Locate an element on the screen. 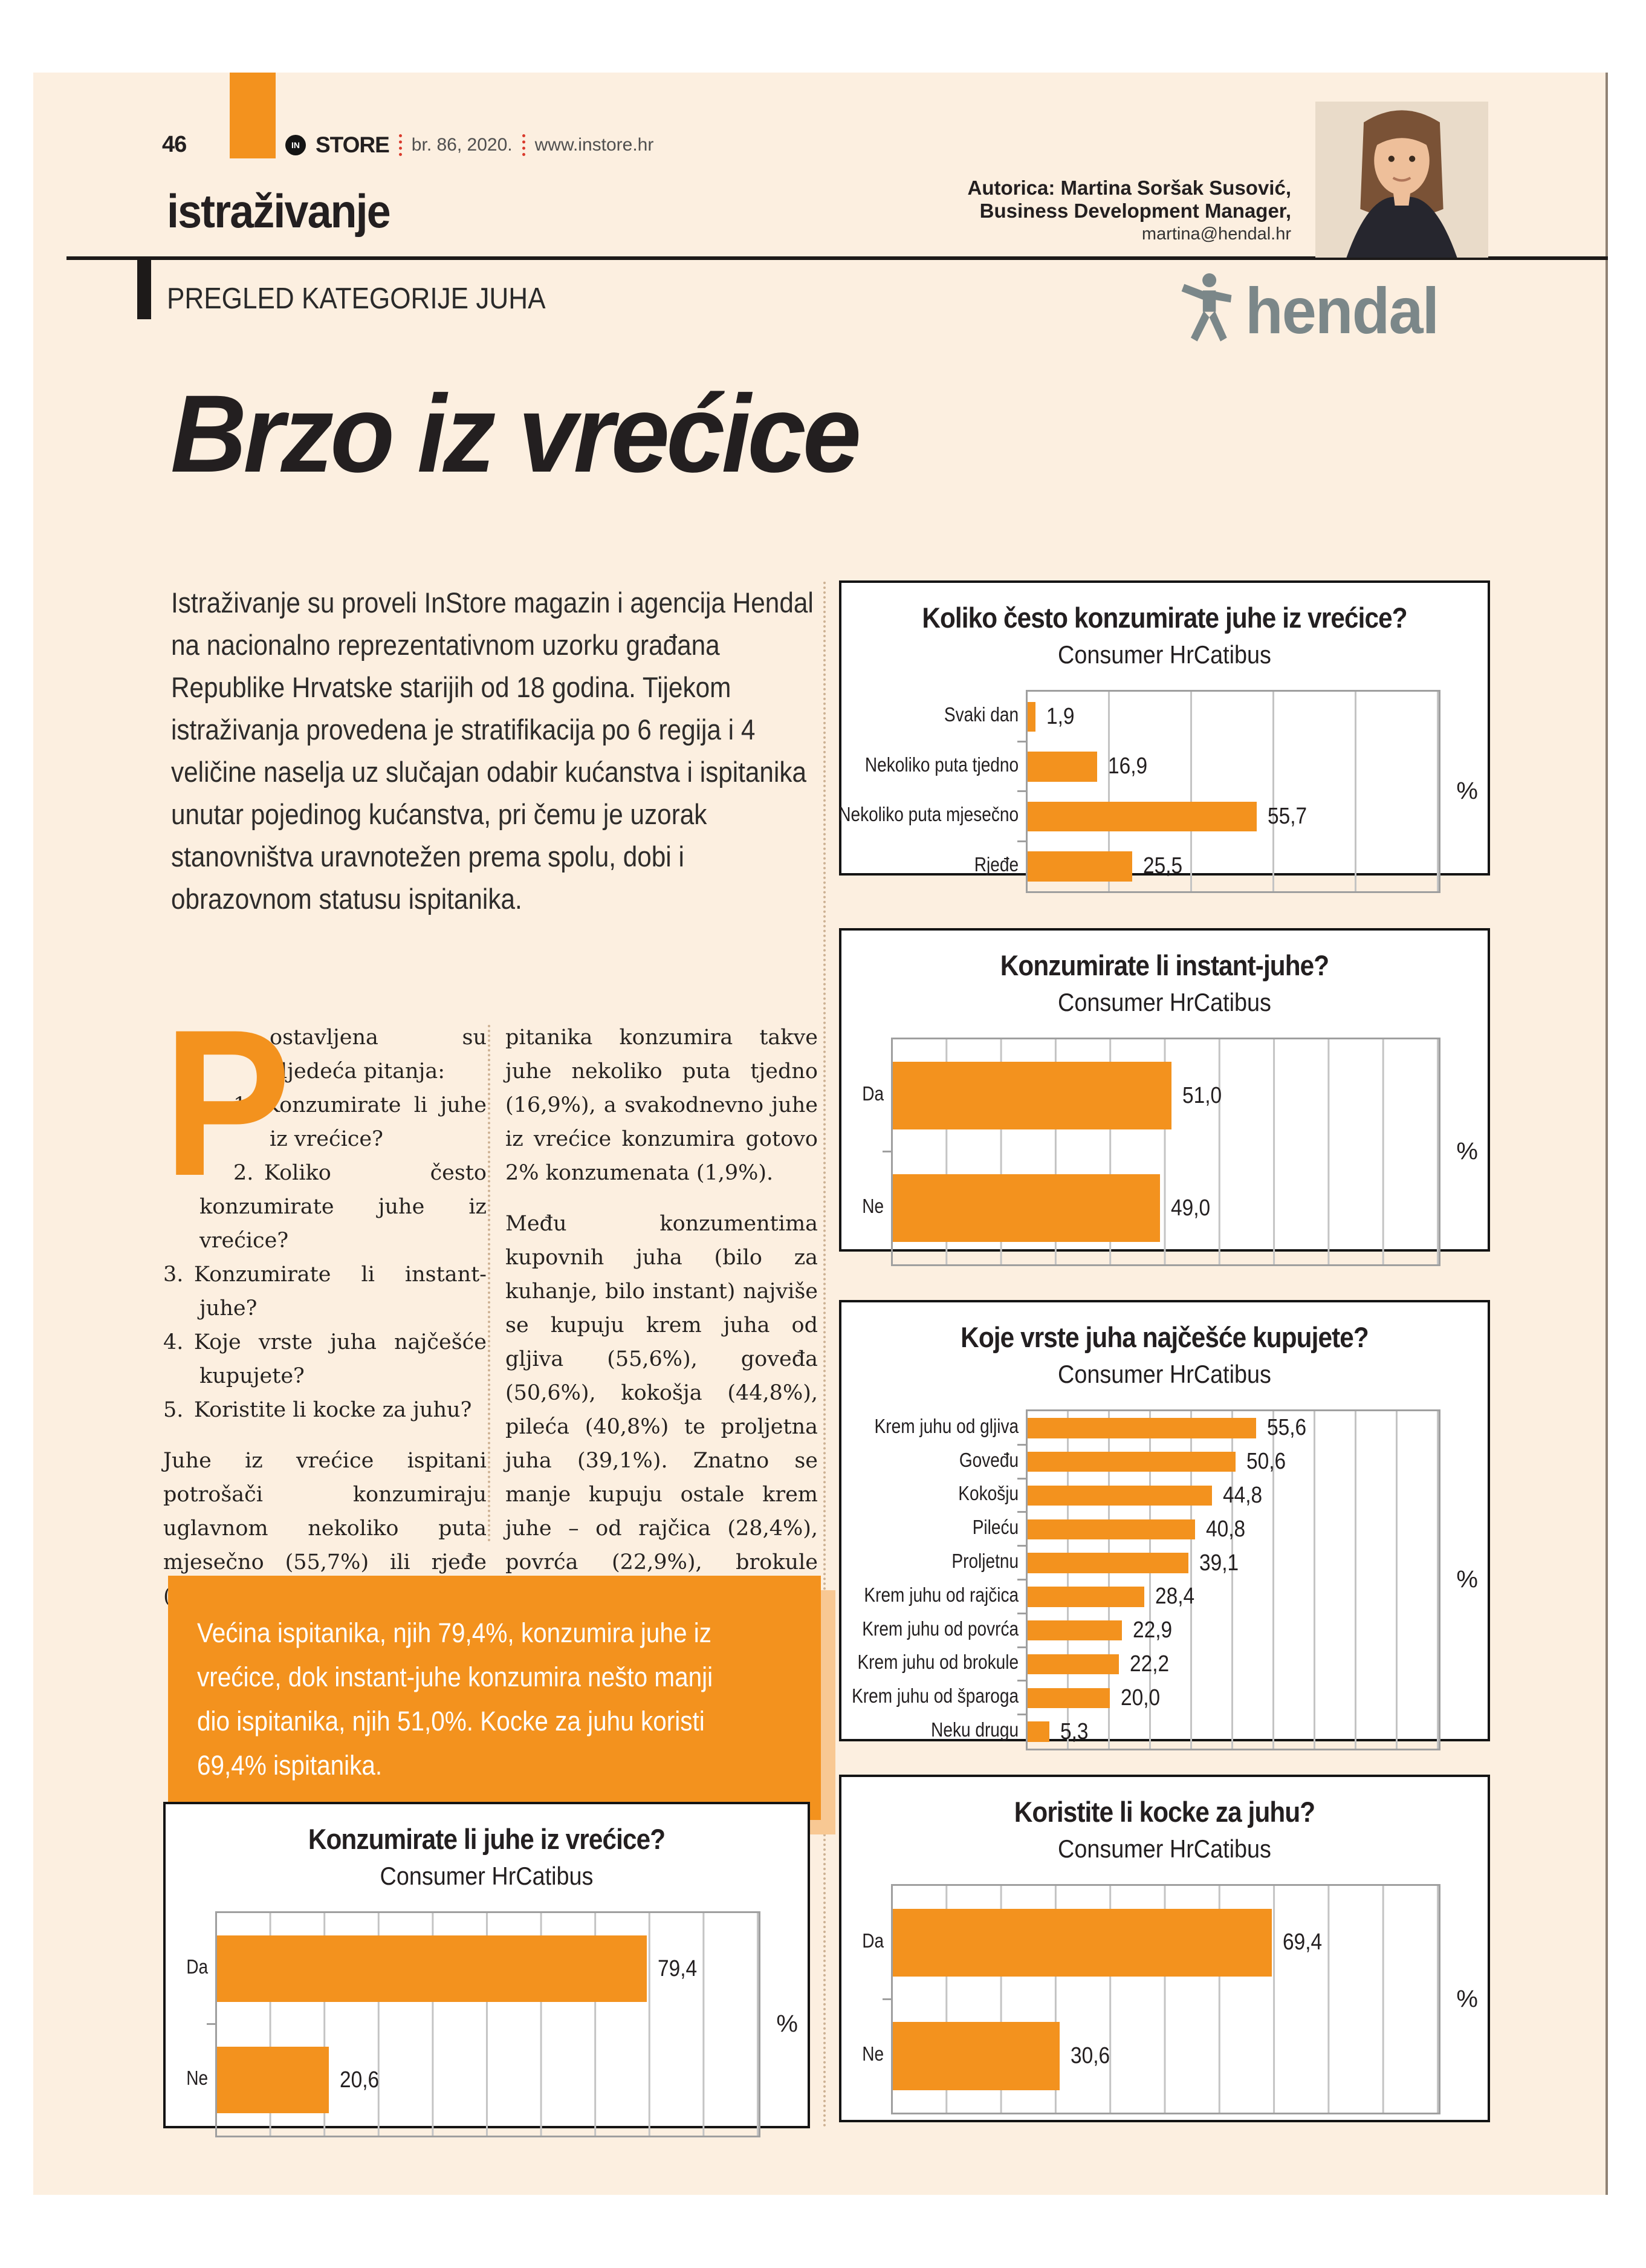 The image size is (1646, 2268). value-label: 5,3 is located at coordinates (1074, 1731).